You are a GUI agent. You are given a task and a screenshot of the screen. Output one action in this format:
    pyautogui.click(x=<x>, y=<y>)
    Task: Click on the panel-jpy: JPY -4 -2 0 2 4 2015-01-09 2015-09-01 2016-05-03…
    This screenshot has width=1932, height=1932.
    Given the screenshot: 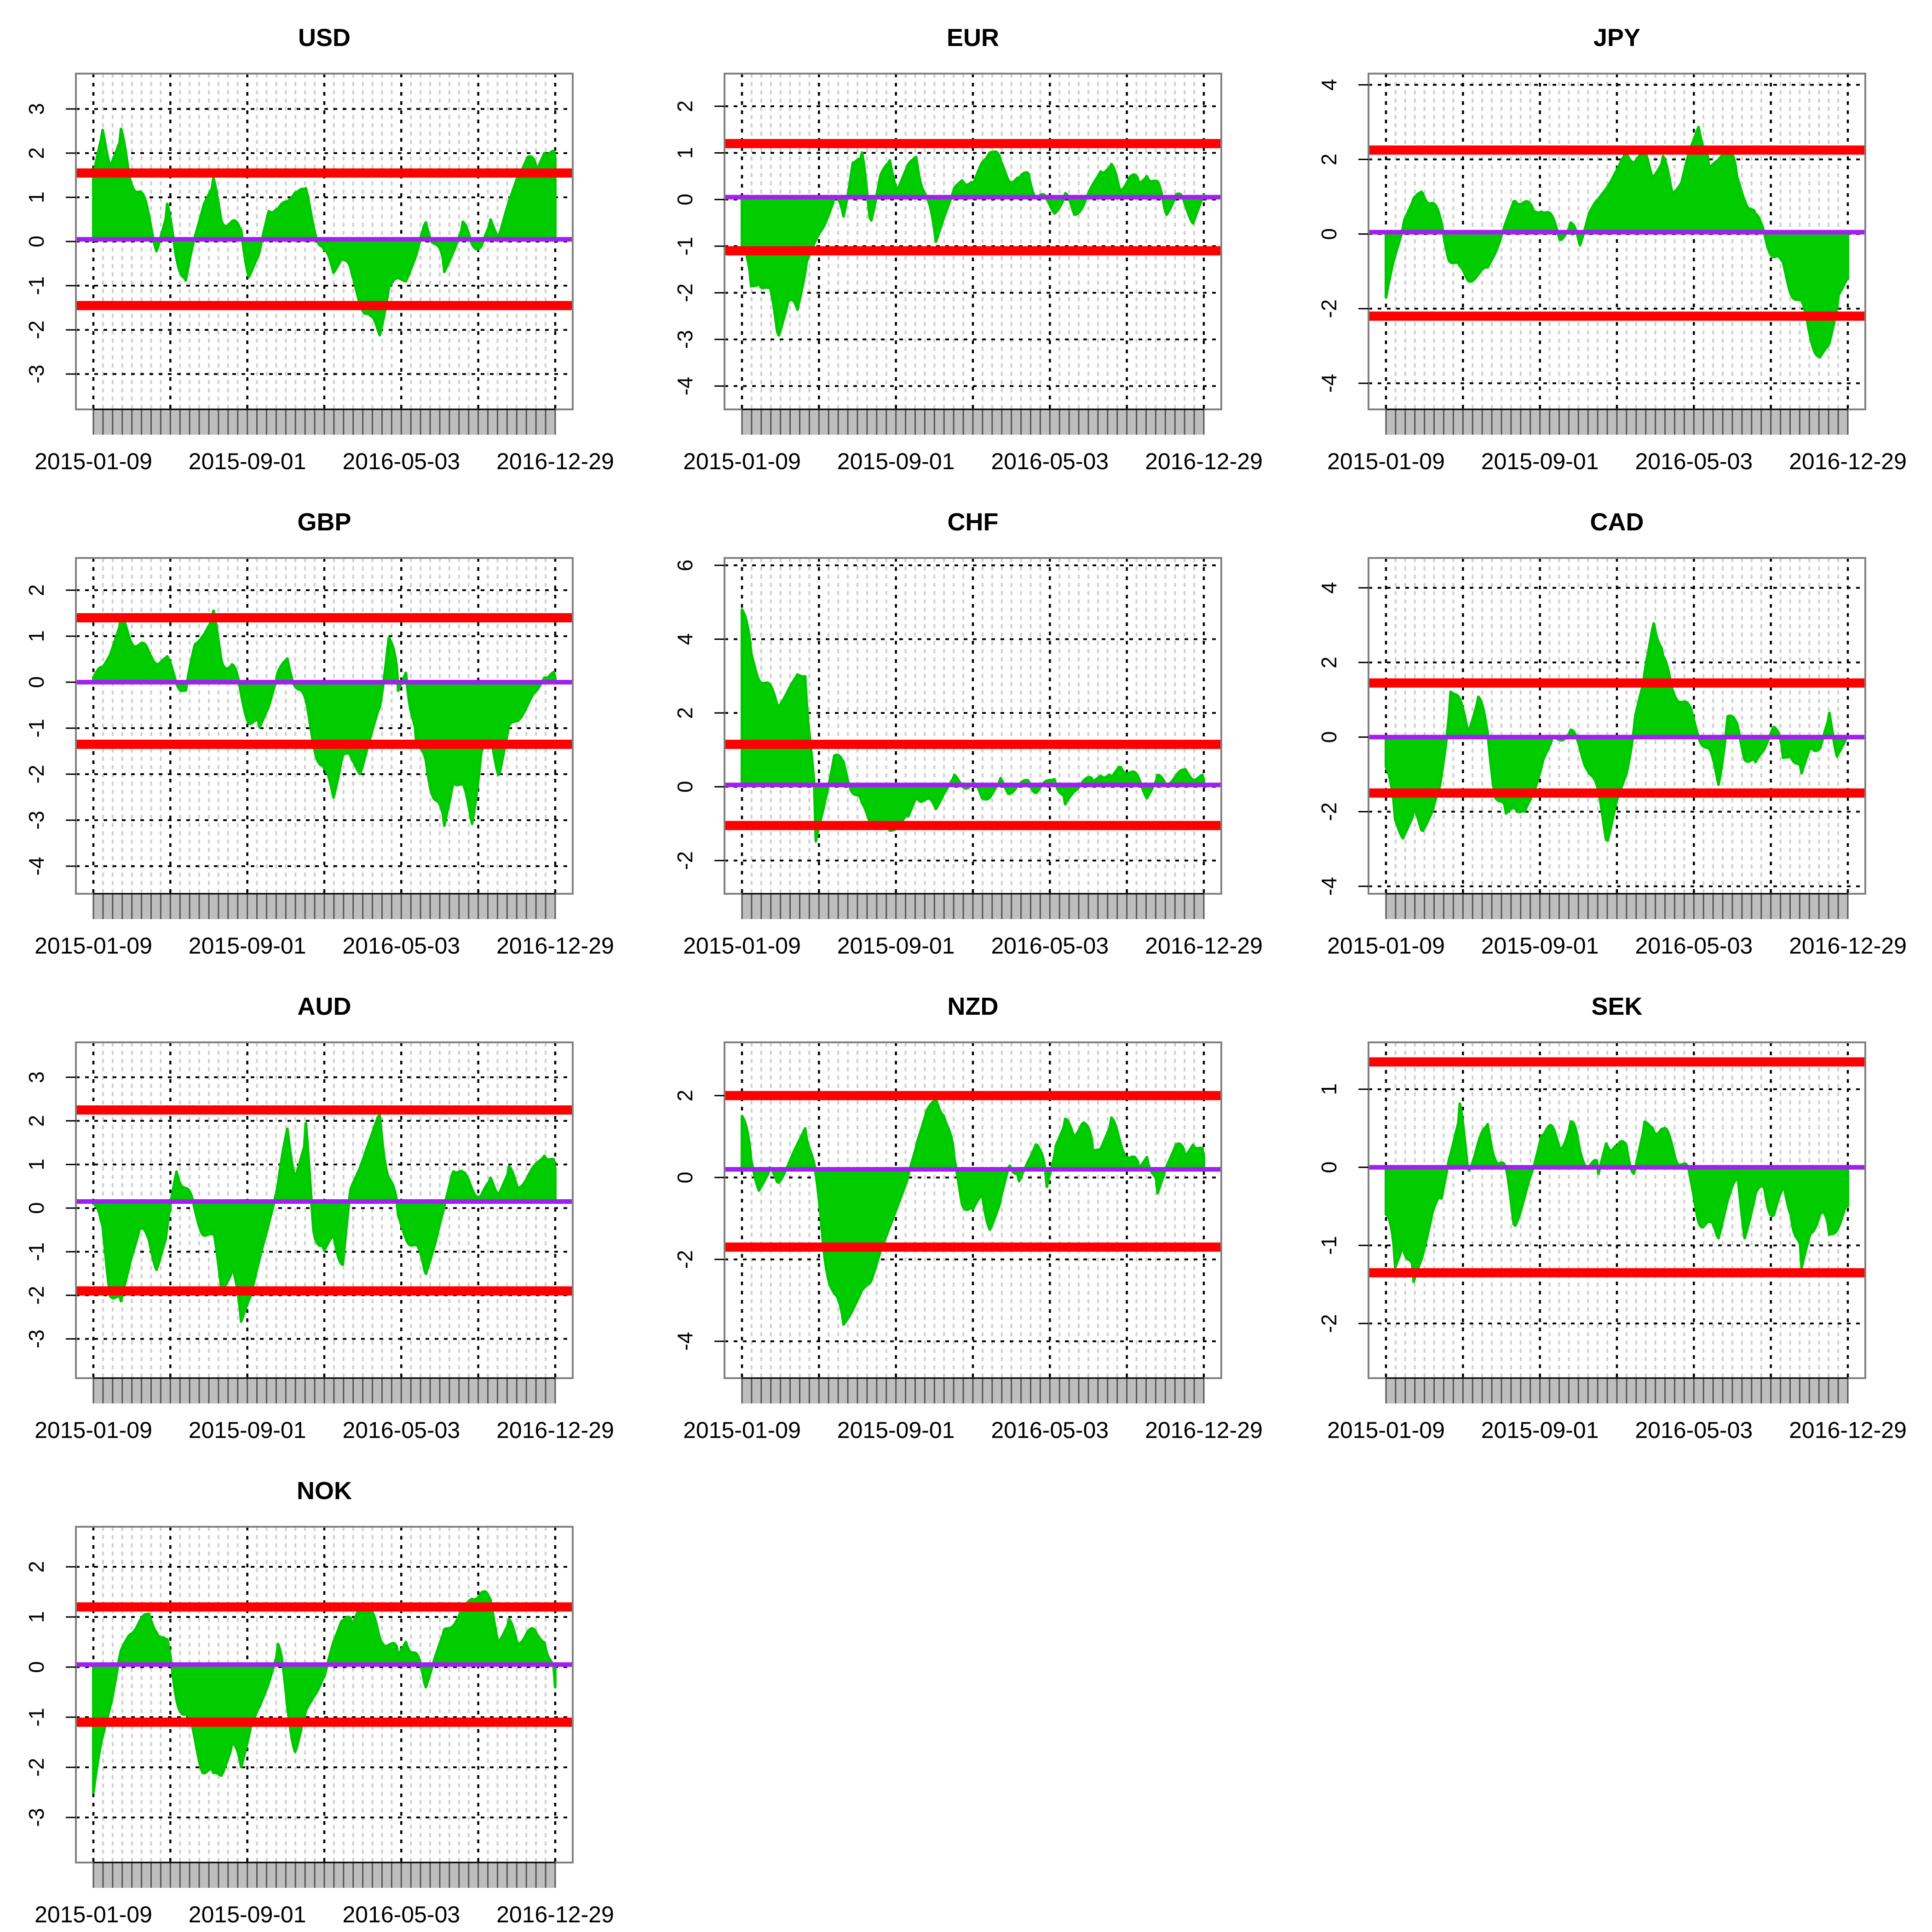 What is the action you would take?
    pyautogui.click(x=1612, y=249)
    